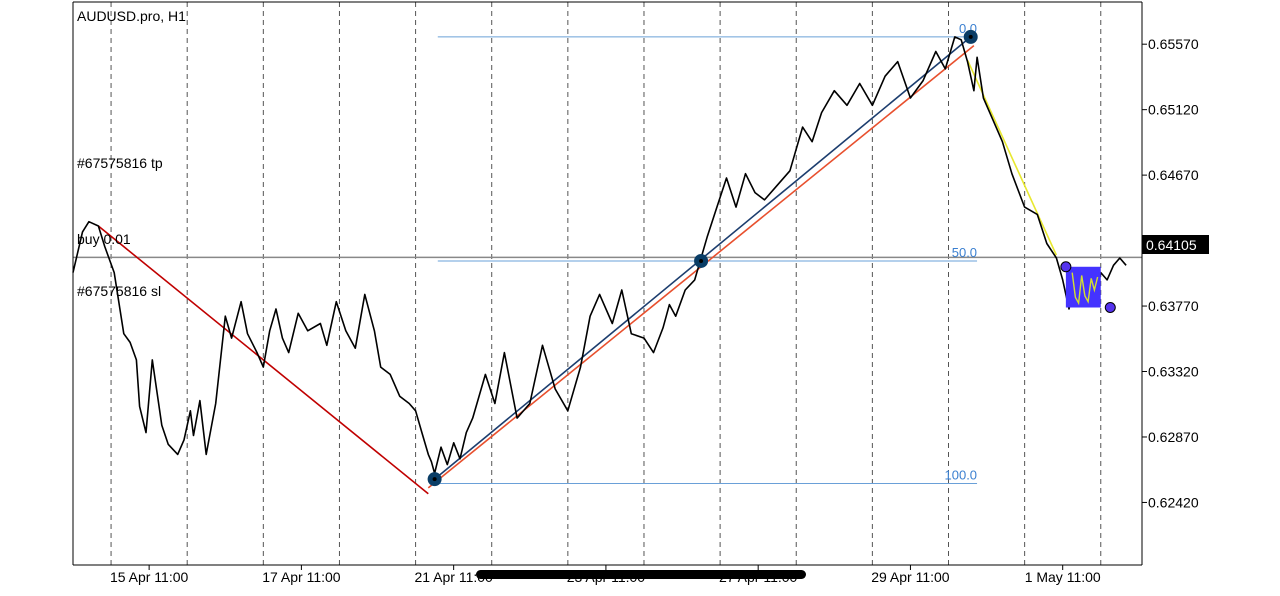  Describe the element at coordinates (120, 163) in the screenshot. I see `tp-label: #67575816 tp` at that location.